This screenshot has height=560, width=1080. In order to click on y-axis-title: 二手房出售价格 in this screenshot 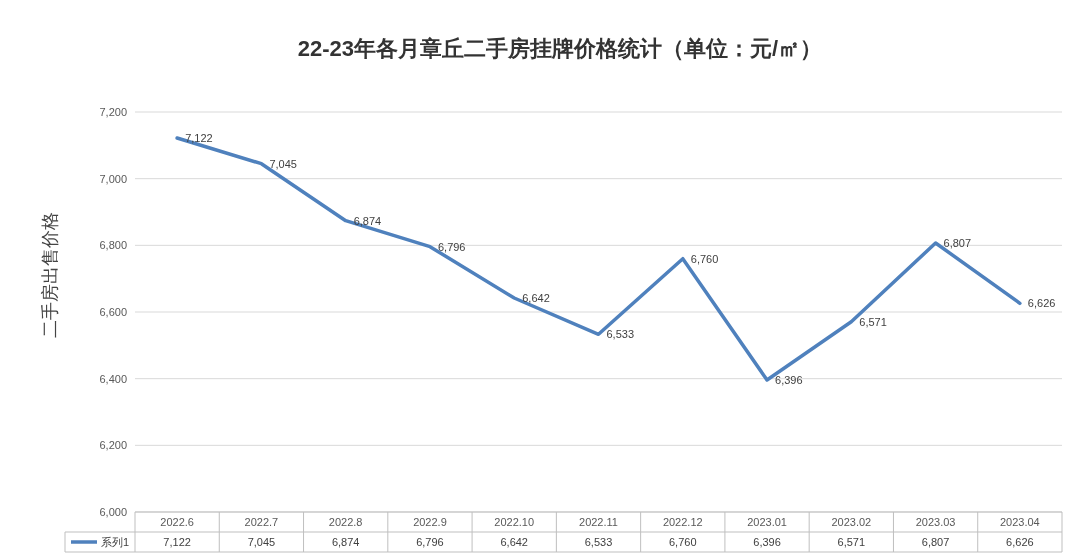, I will do `click(50, 275)`.